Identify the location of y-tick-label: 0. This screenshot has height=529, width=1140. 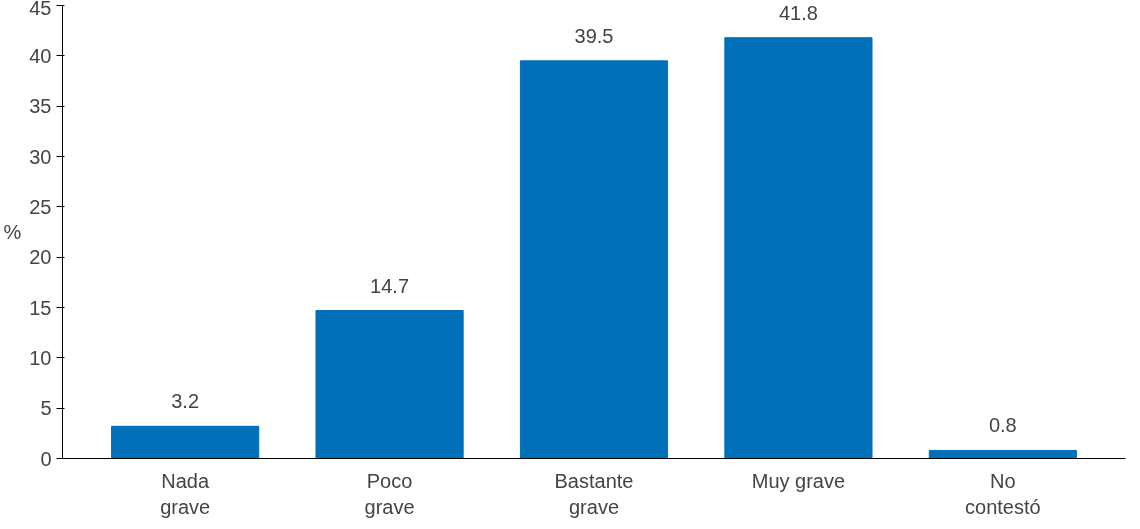
(46, 458).